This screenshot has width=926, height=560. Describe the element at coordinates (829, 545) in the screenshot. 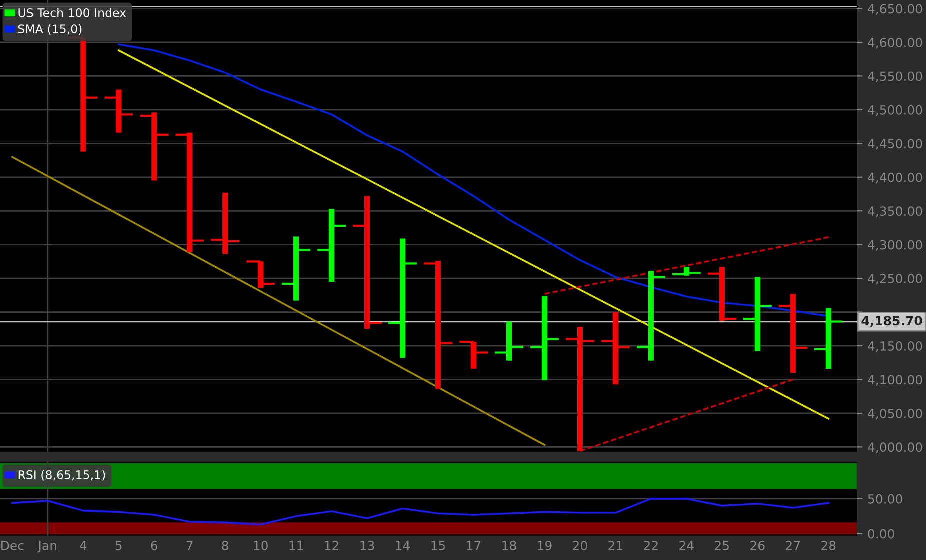

I see `x-tick-label: 28` at that location.